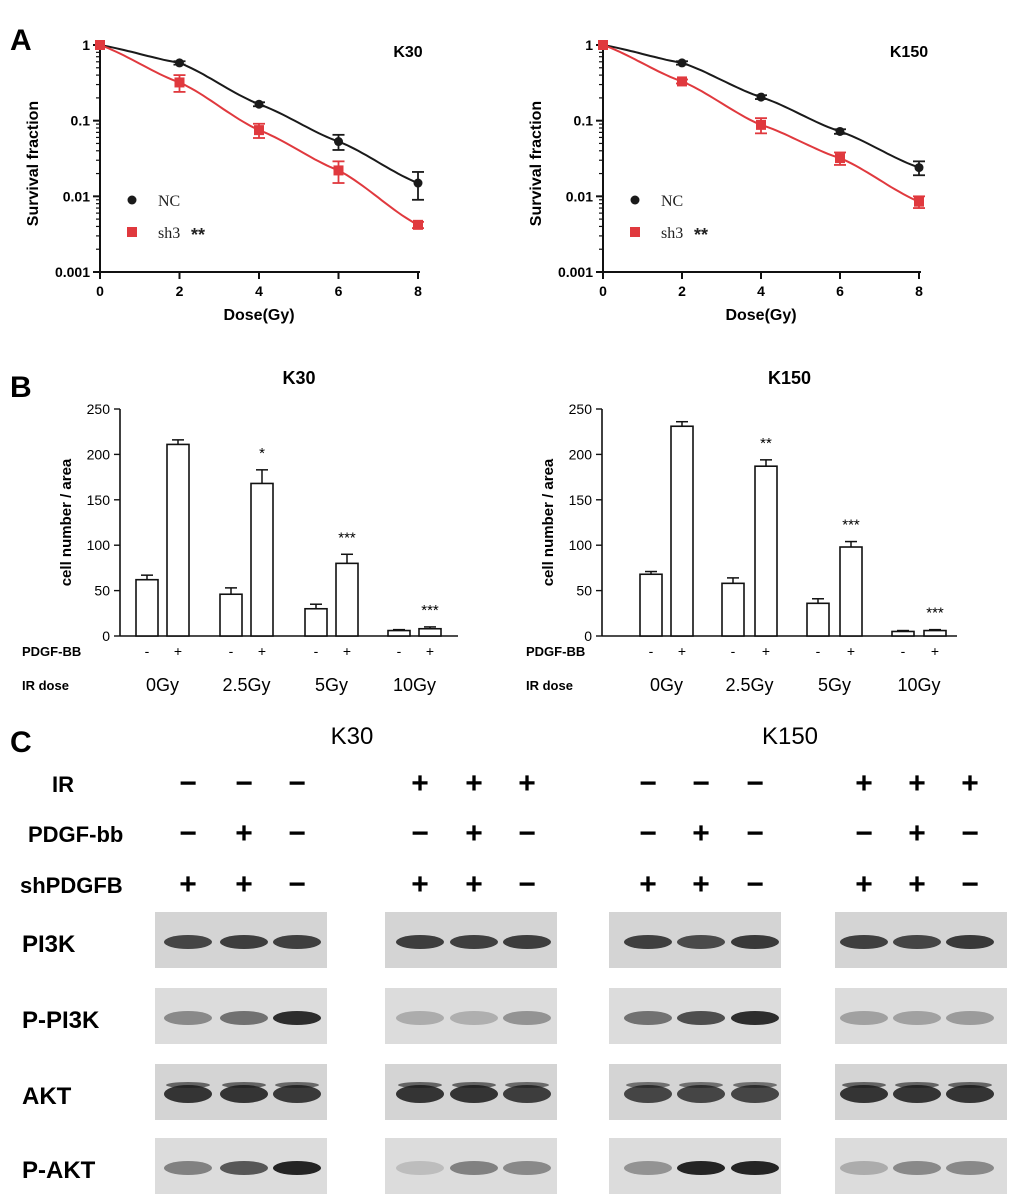 Image resolution: width=1020 pixels, height=1195 pixels. Describe the element at coordinates (672, 233) in the screenshot. I see `legend-label-sh3: sh3` at that location.